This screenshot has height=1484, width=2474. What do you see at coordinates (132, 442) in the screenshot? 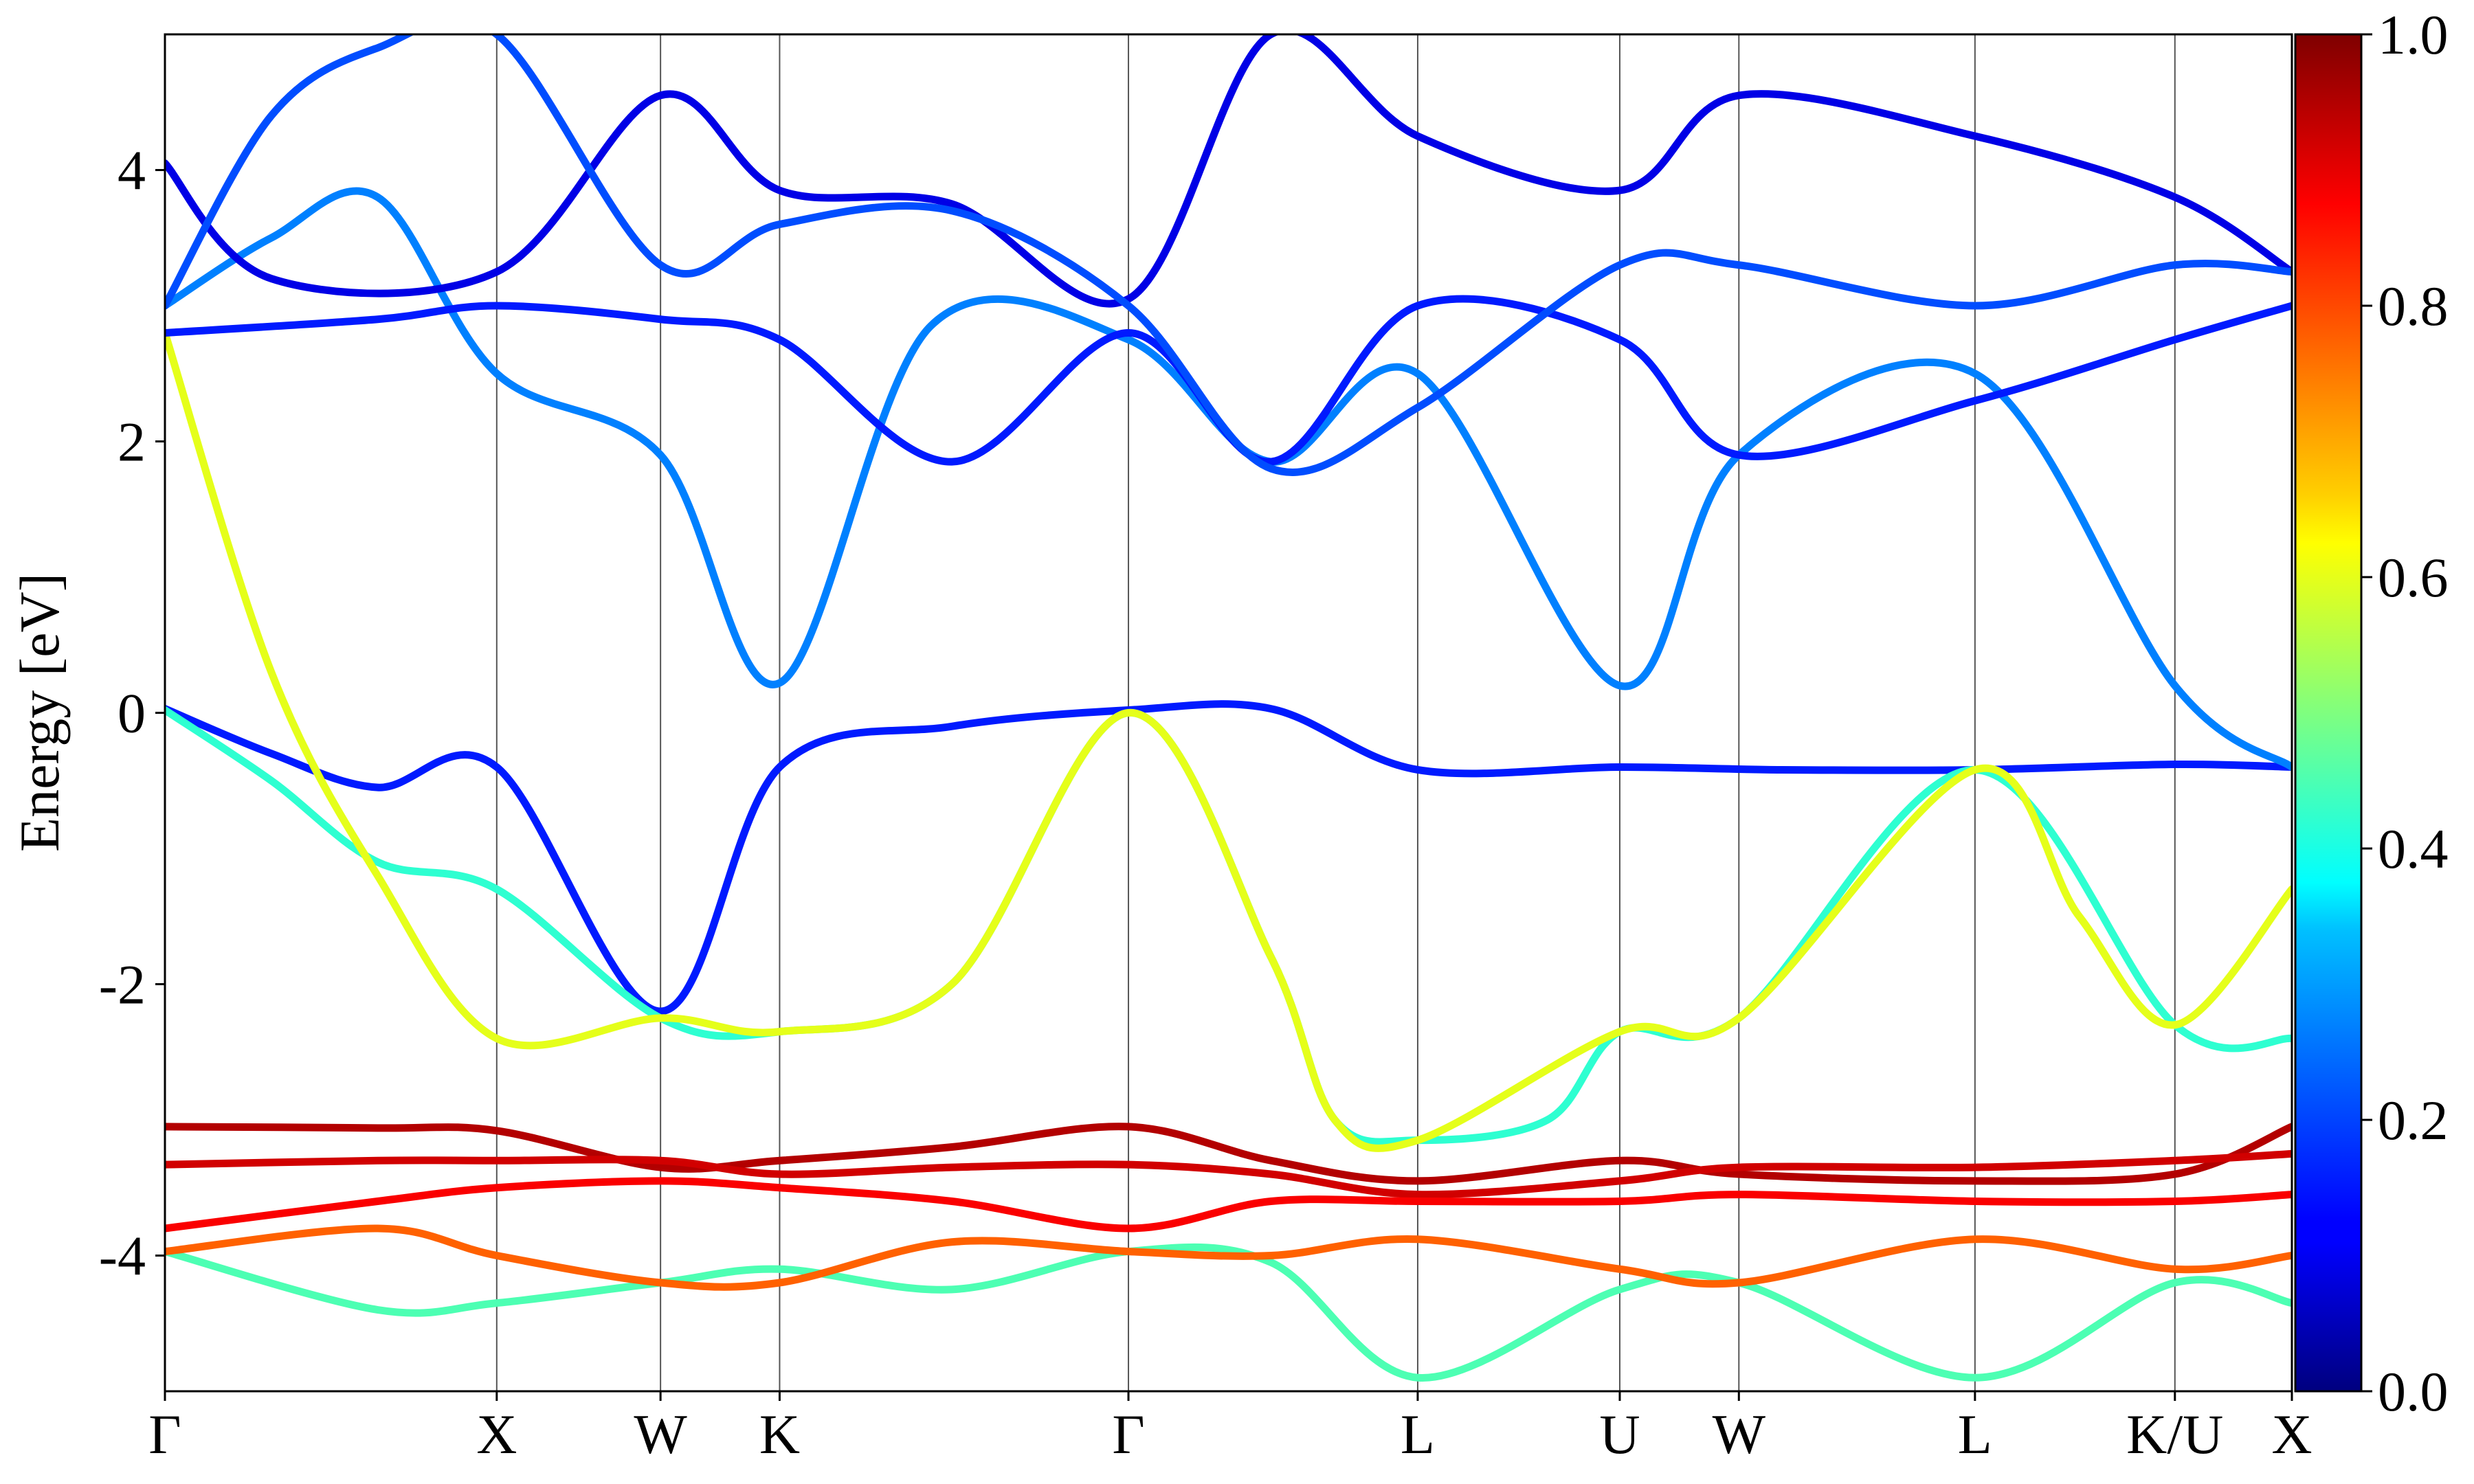
I see `y-tick-label: 2` at bounding box center [132, 442].